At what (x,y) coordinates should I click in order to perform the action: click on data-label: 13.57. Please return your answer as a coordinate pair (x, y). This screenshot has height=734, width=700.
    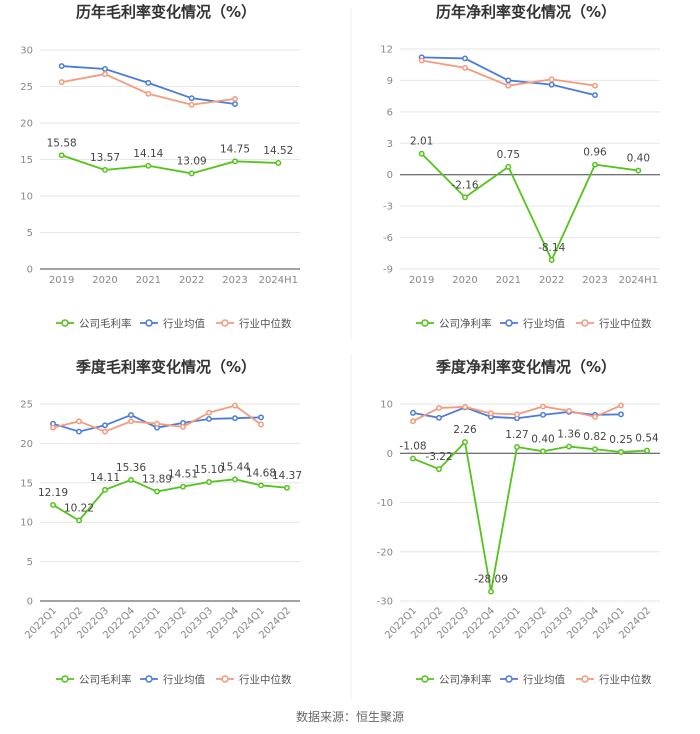
    Looking at the image, I should click on (105, 158).